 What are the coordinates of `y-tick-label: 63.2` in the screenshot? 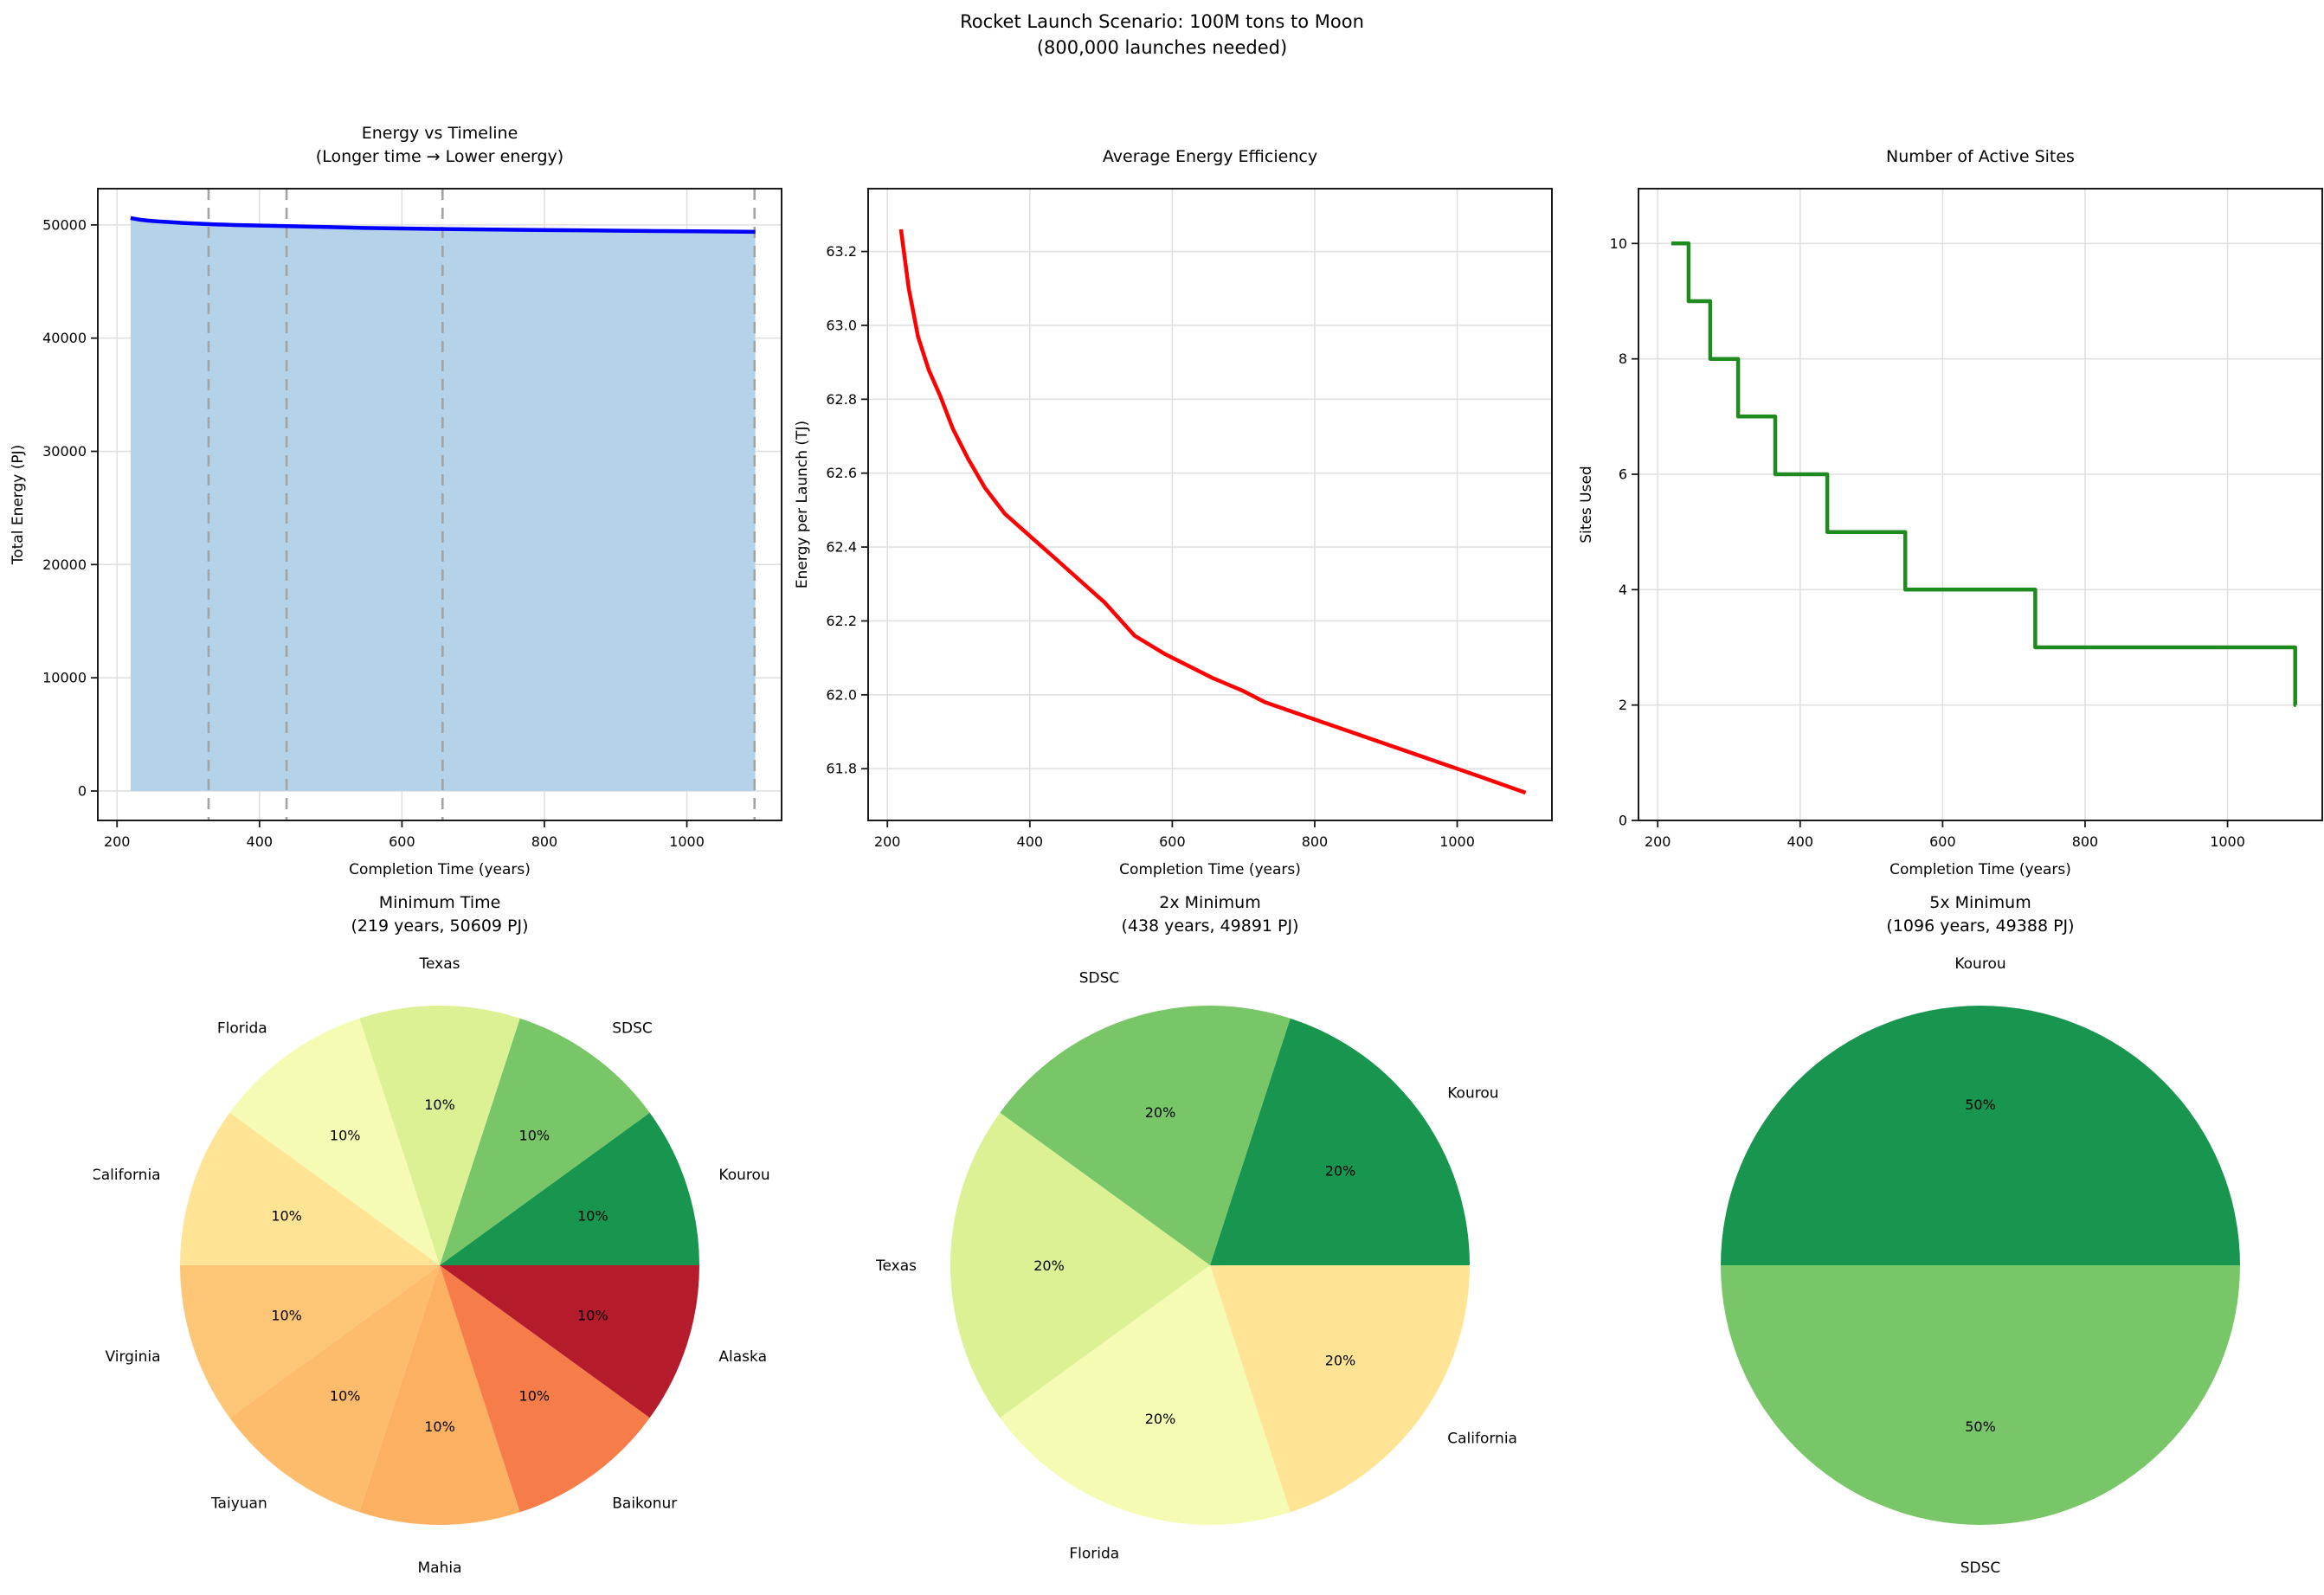 It's located at (841, 251).